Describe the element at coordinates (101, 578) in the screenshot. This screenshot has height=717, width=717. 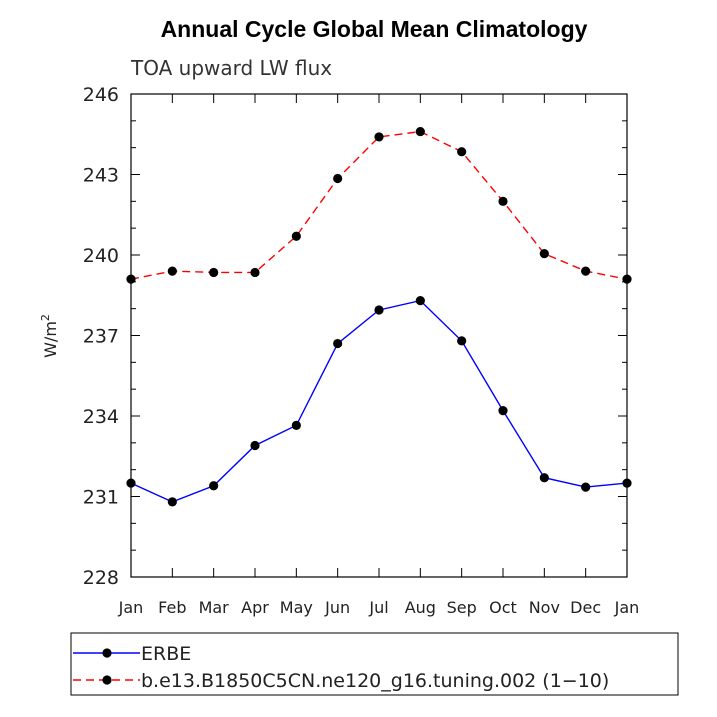
I see `y-tick-label: 228` at that location.